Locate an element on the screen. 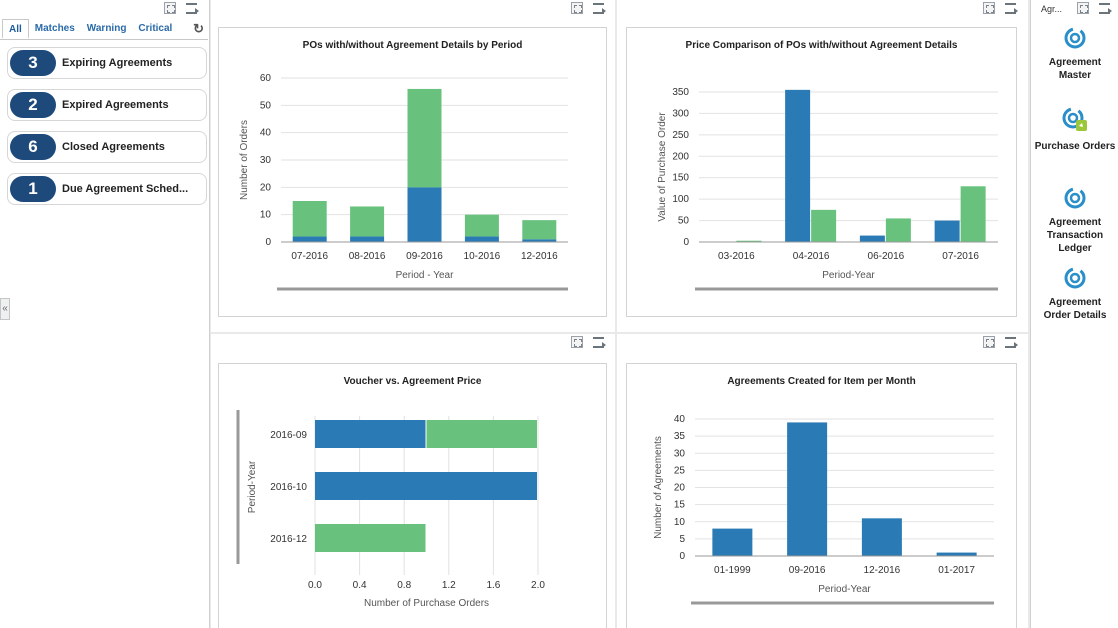  y-tick-label: 250 is located at coordinates (680, 135).